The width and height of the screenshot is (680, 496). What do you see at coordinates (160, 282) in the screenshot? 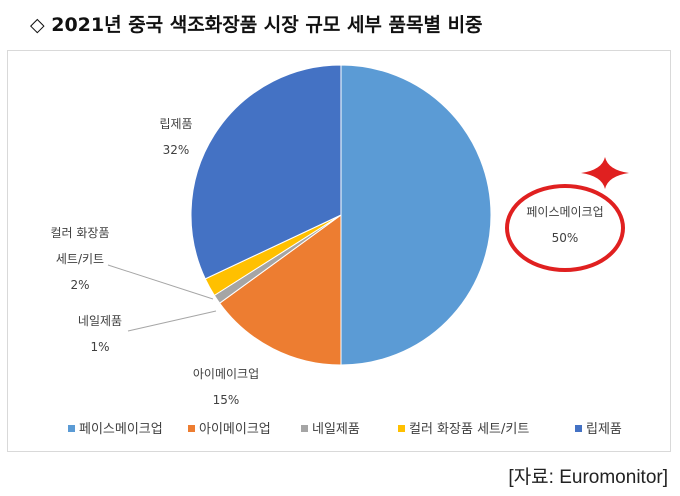
I see `leader-line-컬러-화장품-세트/키트` at bounding box center [160, 282].